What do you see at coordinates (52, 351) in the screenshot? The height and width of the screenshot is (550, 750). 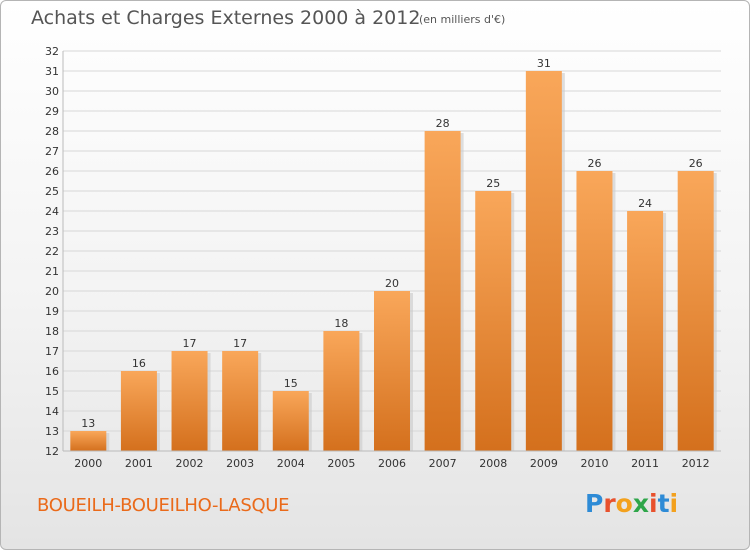 I see `y-tick-label: 17` at bounding box center [52, 351].